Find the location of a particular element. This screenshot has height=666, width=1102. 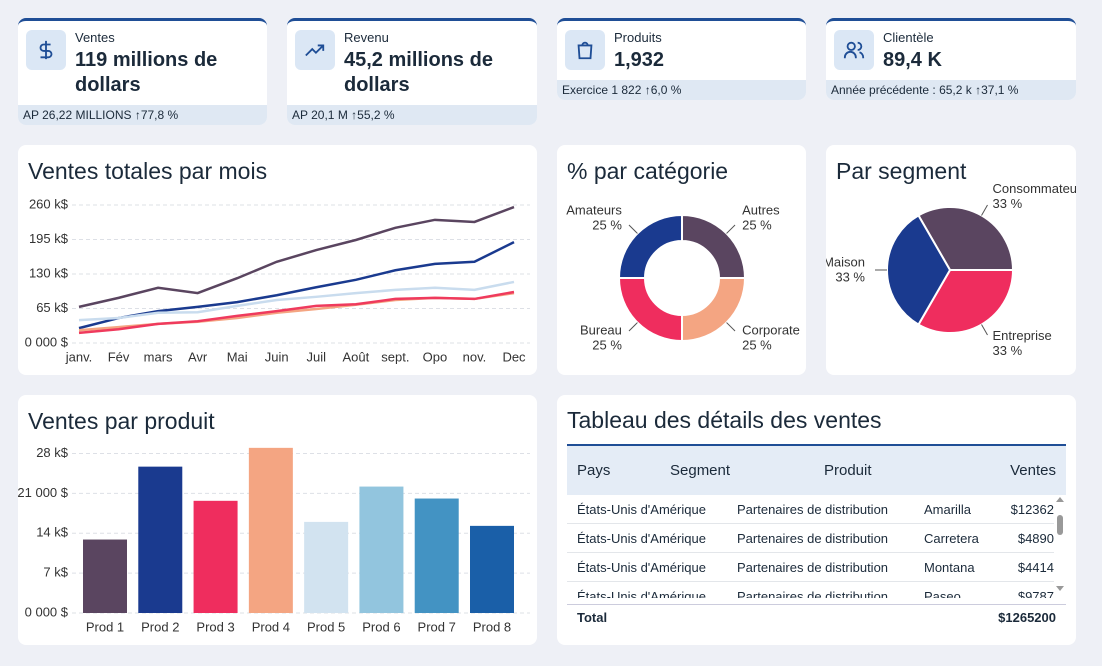

slice-label: Autres is located at coordinates (761, 209).